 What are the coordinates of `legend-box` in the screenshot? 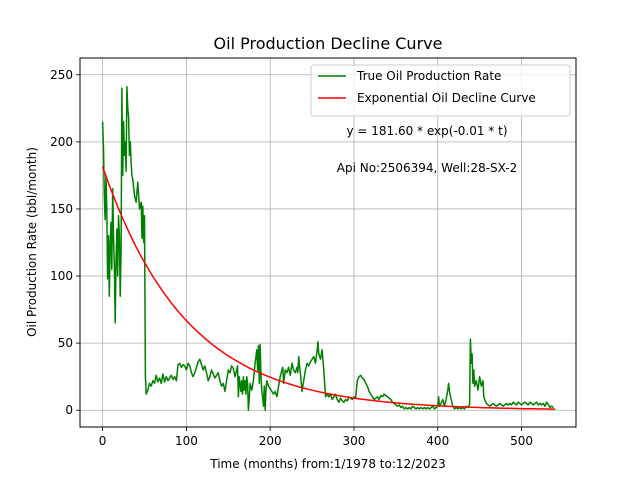 It's located at (440, 90).